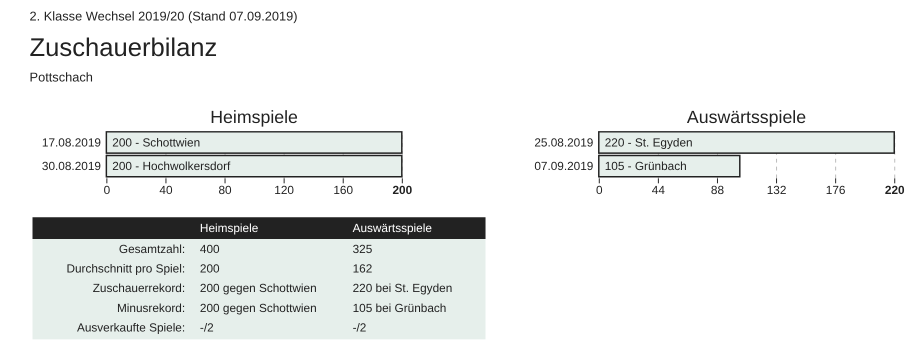 This screenshot has height=346, width=910. Describe the element at coordinates (362, 268) in the screenshot. I see `text: 162` at that location.